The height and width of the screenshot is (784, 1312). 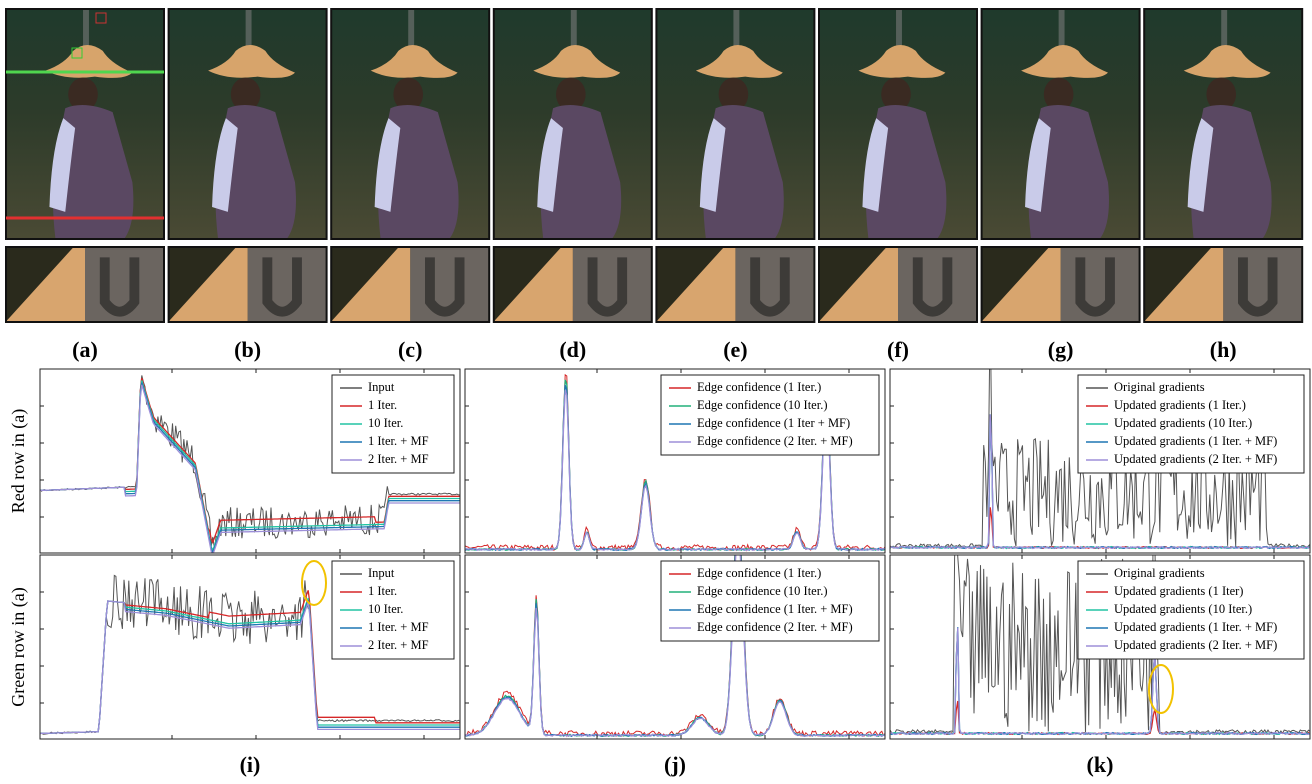 What do you see at coordinates (410, 349) in the screenshot?
I see `panel-label: (c)` at bounding box center [410, 349].